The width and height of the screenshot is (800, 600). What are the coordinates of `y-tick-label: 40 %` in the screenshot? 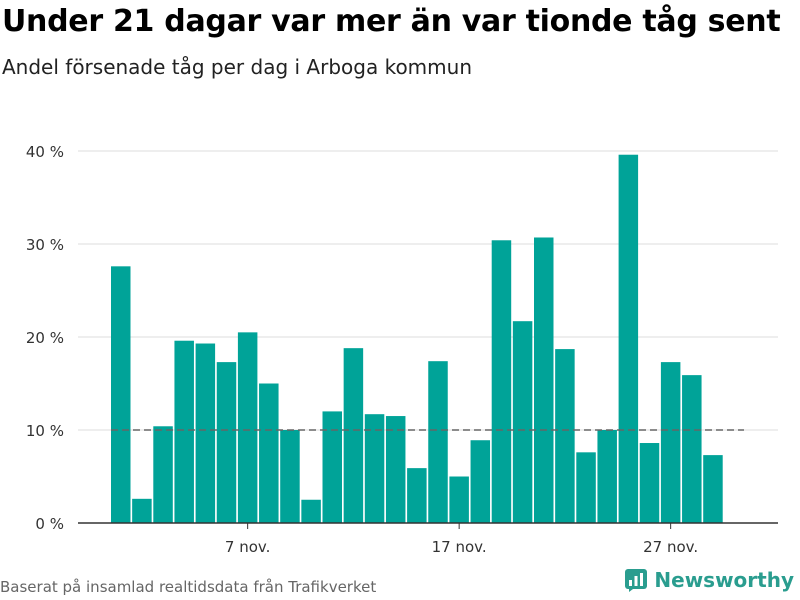 It's located at (45, 152).